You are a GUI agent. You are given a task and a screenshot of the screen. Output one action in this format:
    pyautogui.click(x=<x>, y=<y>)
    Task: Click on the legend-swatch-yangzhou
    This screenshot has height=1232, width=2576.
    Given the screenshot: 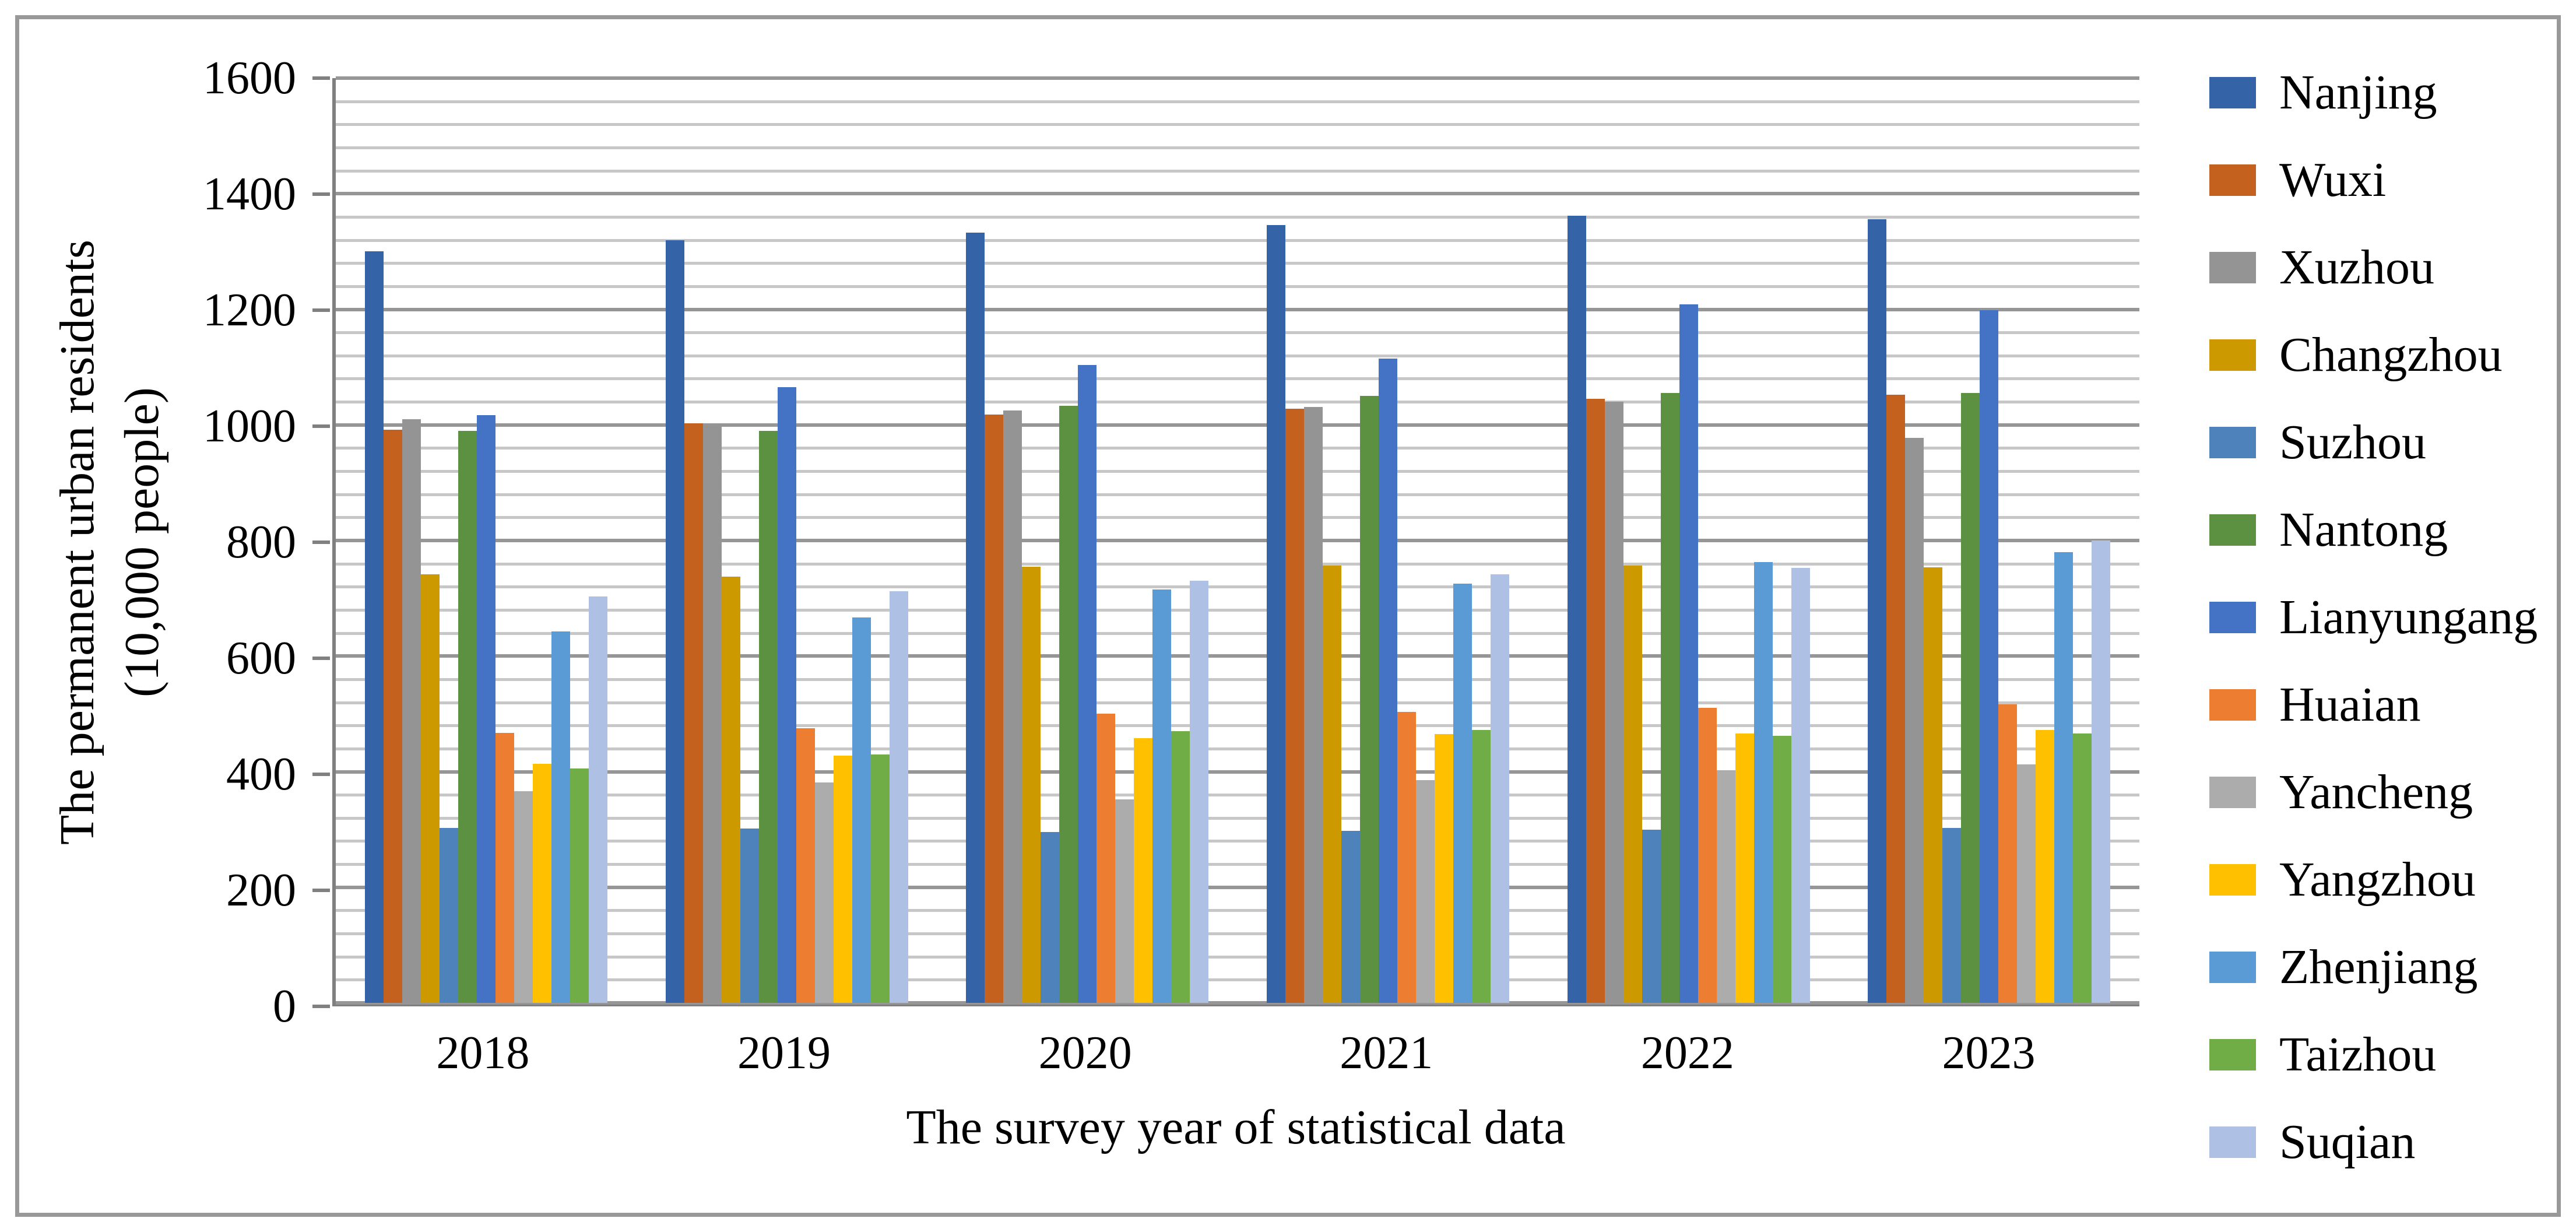 What is the action you would take?
    pyautogui.click(x=2232, y=880)
    